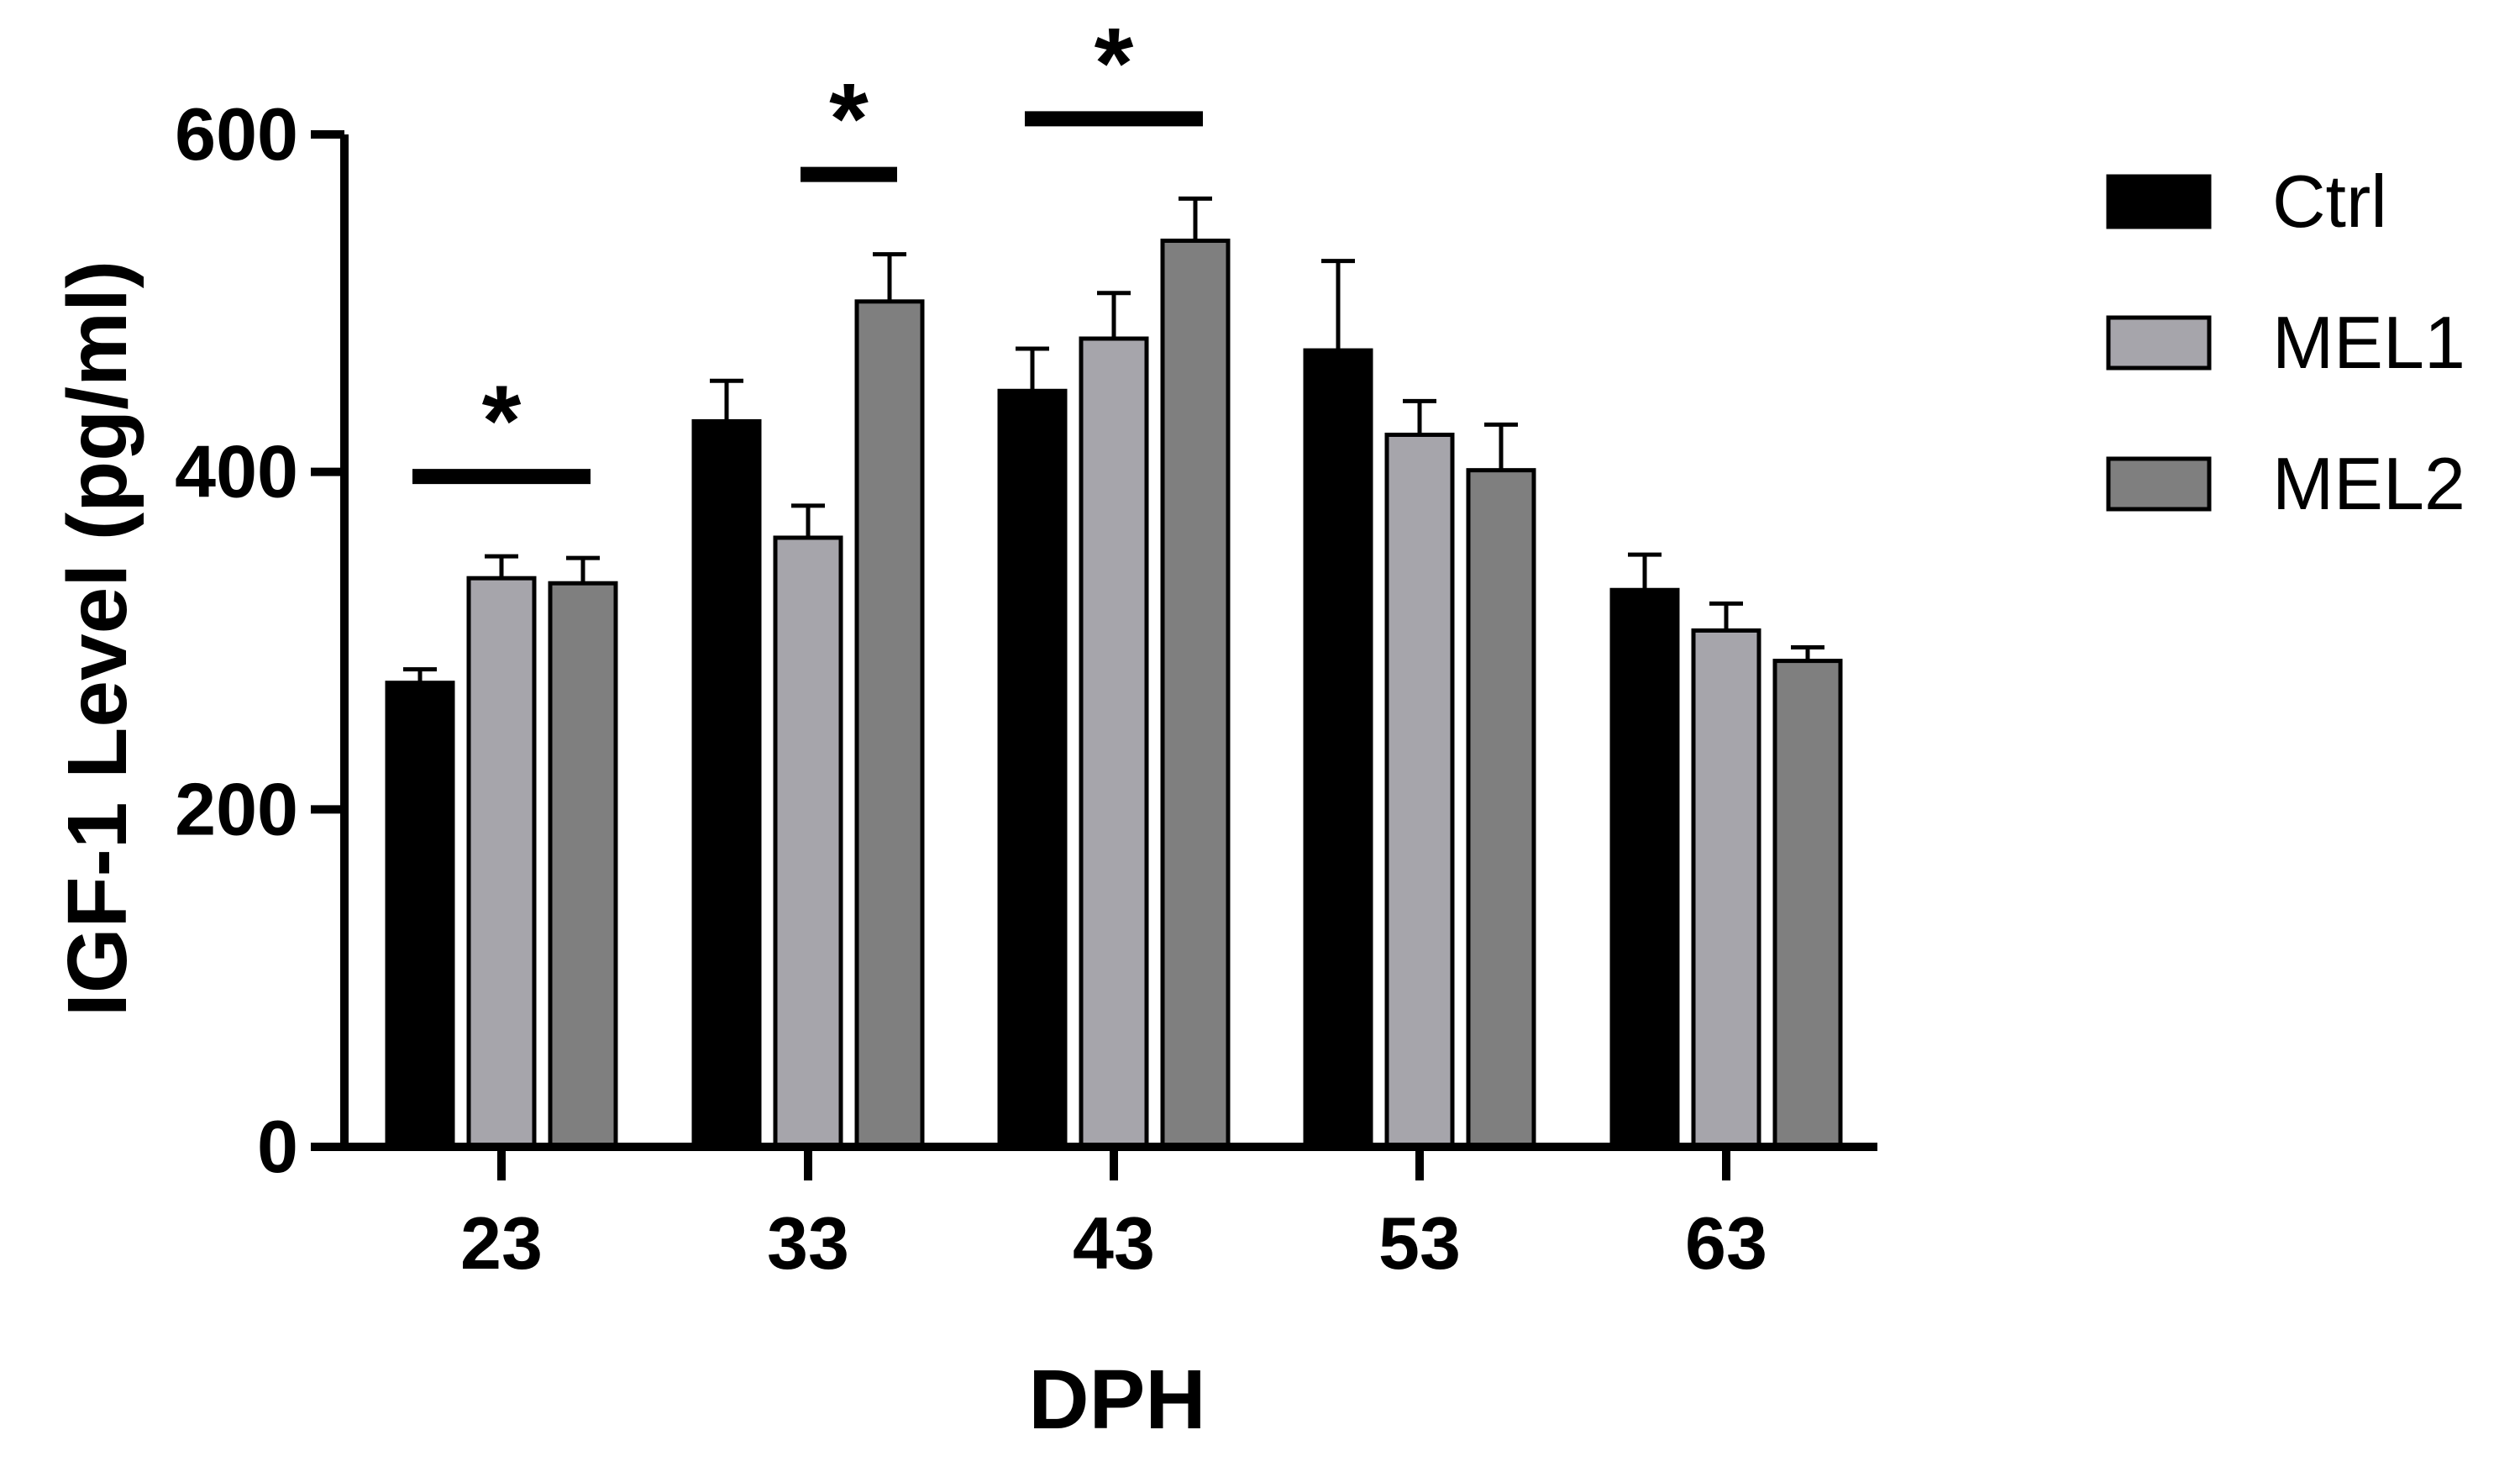  Describe the element at coordinates (2159, 201) in the screenshot. I see `legend-swatch-ctrl` at that location.